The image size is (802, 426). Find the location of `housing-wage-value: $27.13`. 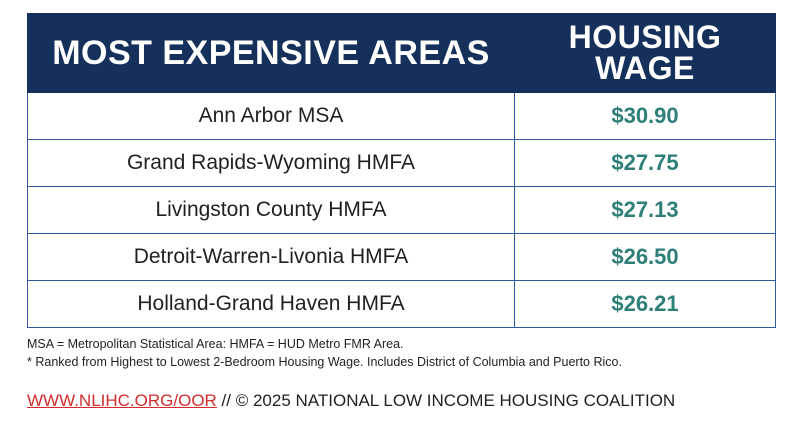

housing-wage-value: $27.13 is located at coordinates (645, 210).